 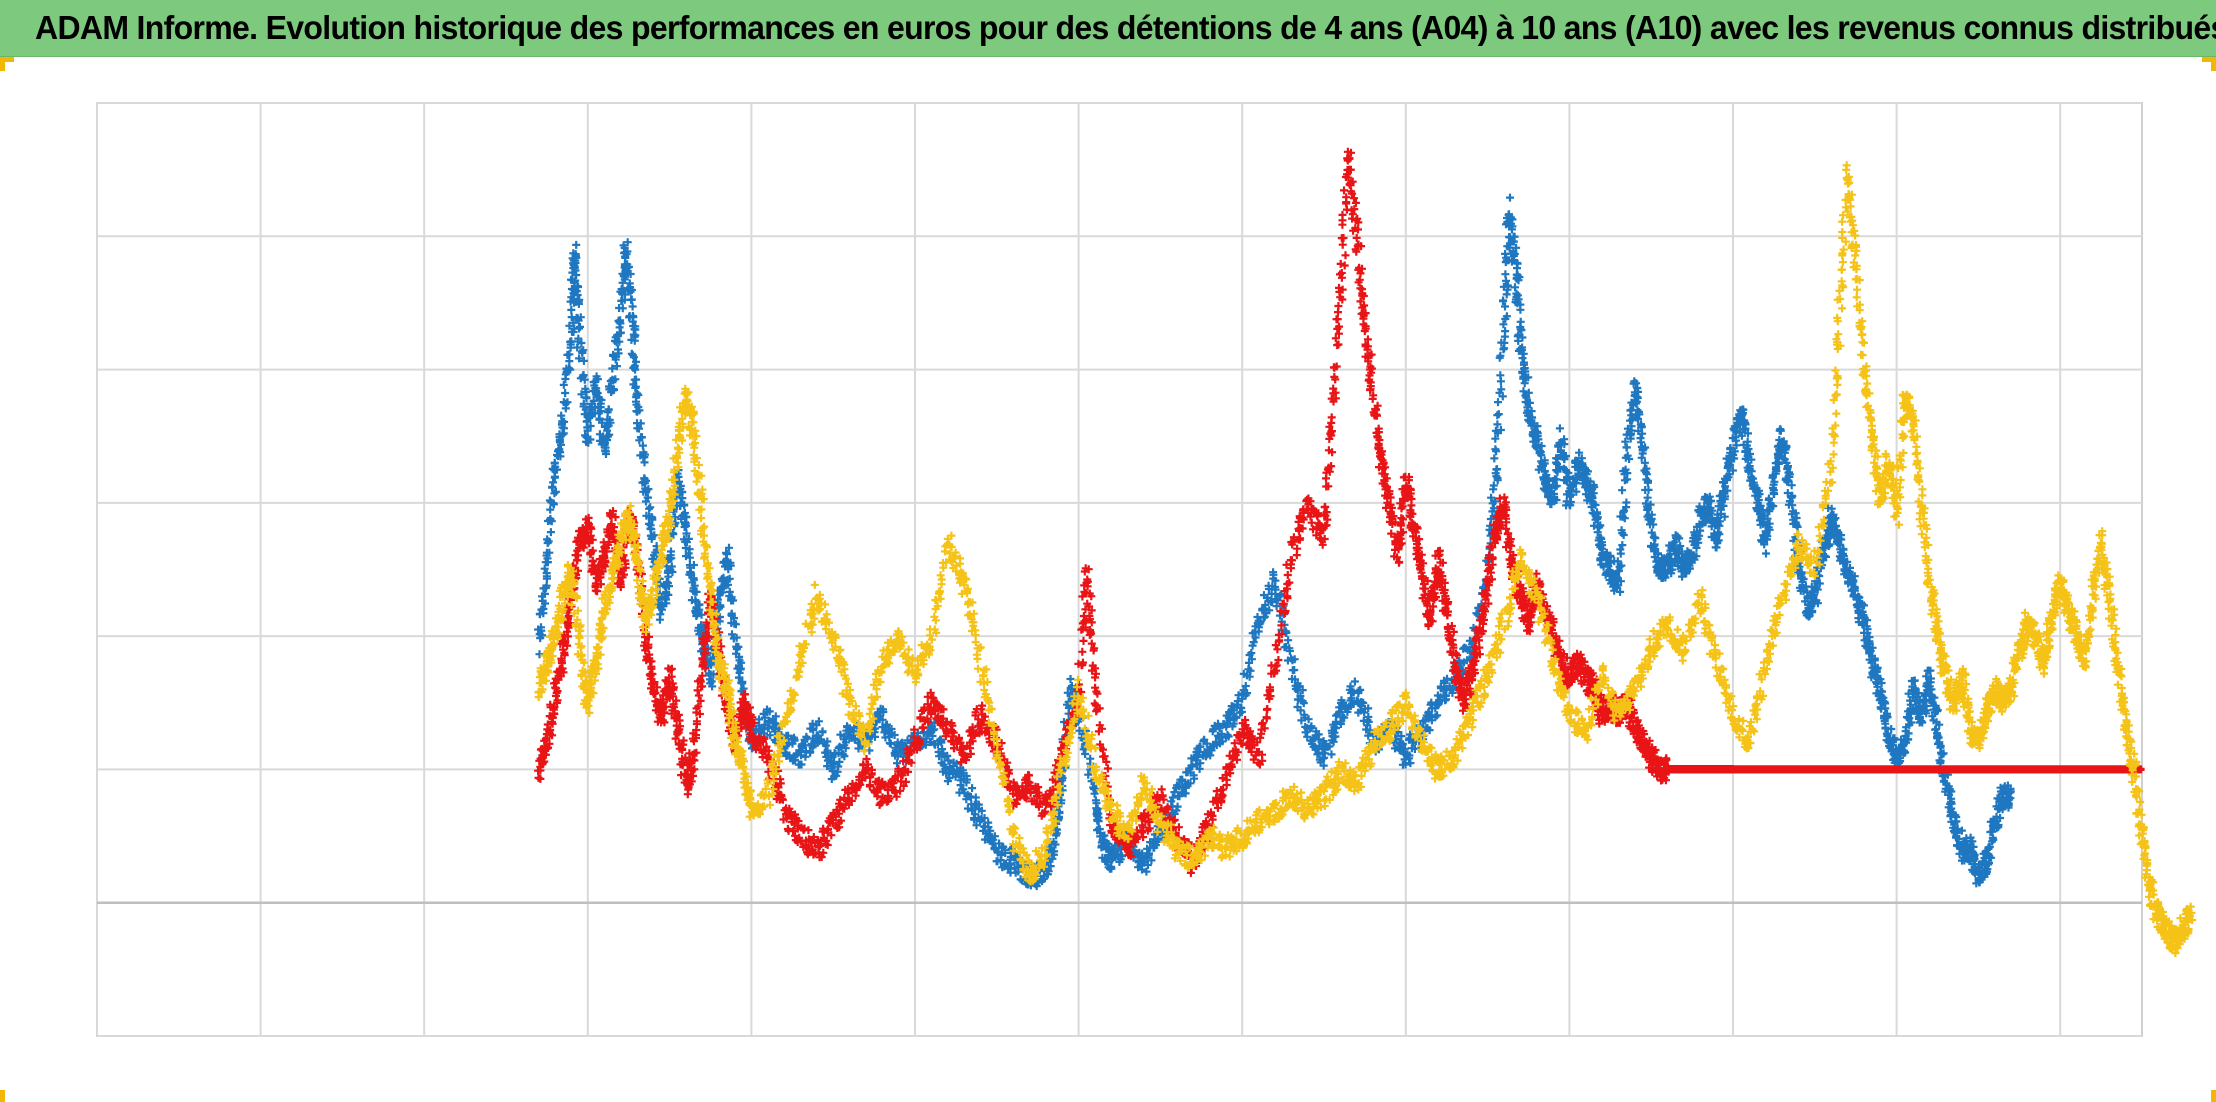 What do you see at coordinates (2, 64) in the screenshot?
I see `corner-accent-top-left-vert` at bounding box center [2, 64].